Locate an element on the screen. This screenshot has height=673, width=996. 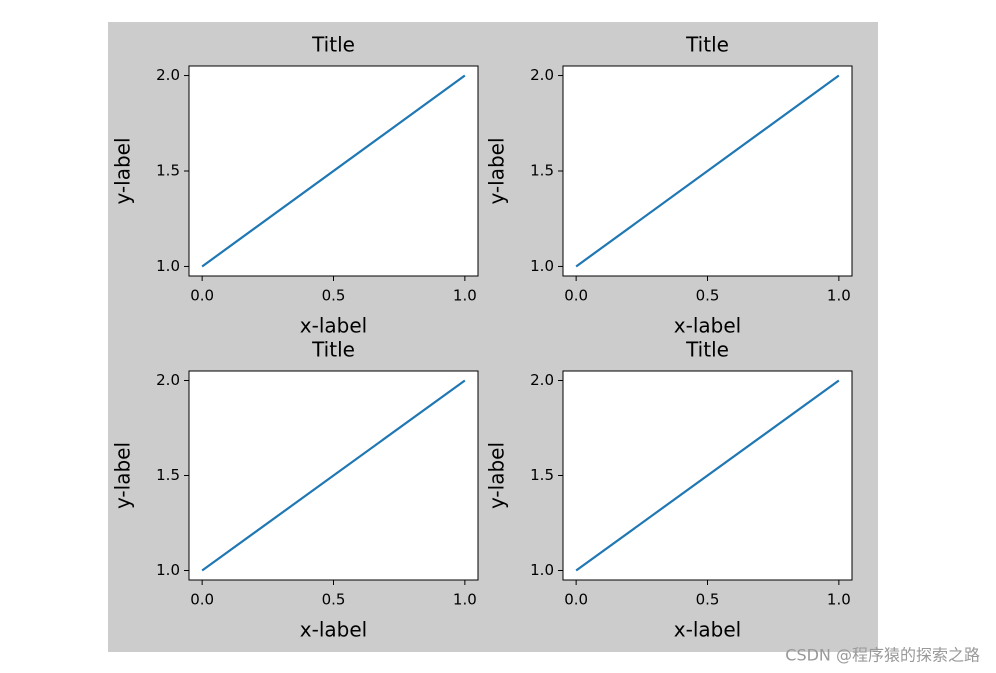
watermark: CSDN @程序猿的探索之路 is located at coordinates (882, 655).